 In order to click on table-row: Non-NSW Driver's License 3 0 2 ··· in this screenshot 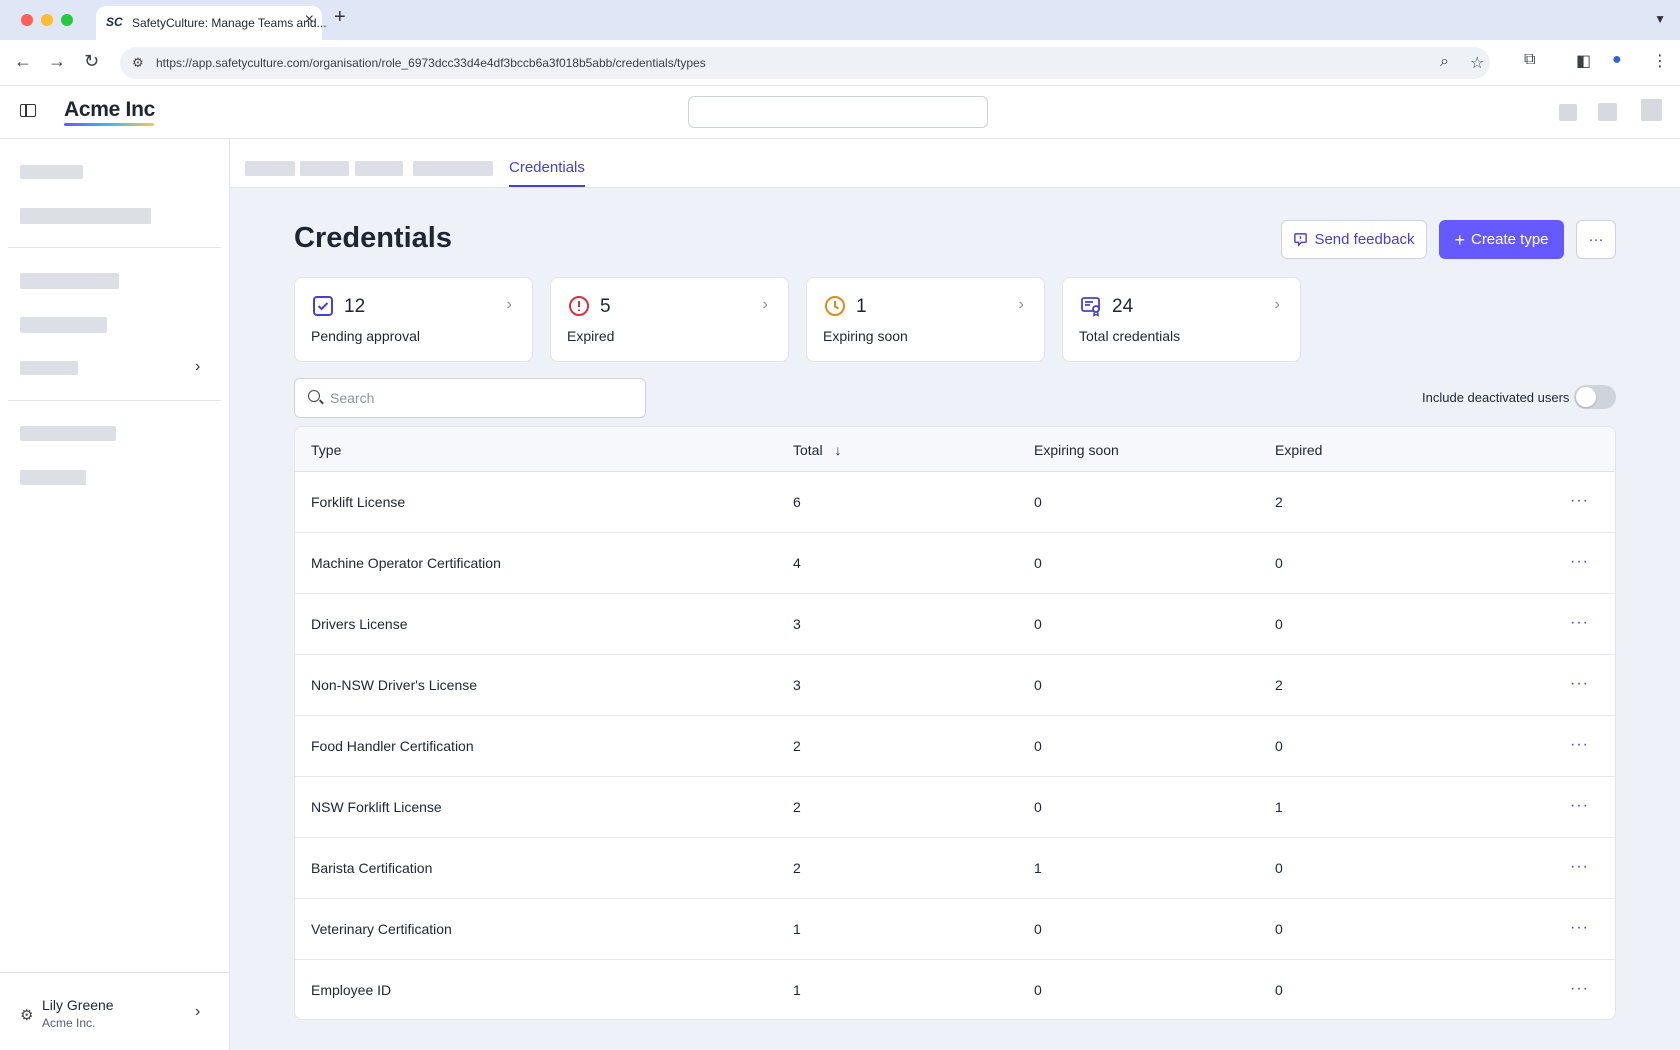, I will do `click(955, 685)`.